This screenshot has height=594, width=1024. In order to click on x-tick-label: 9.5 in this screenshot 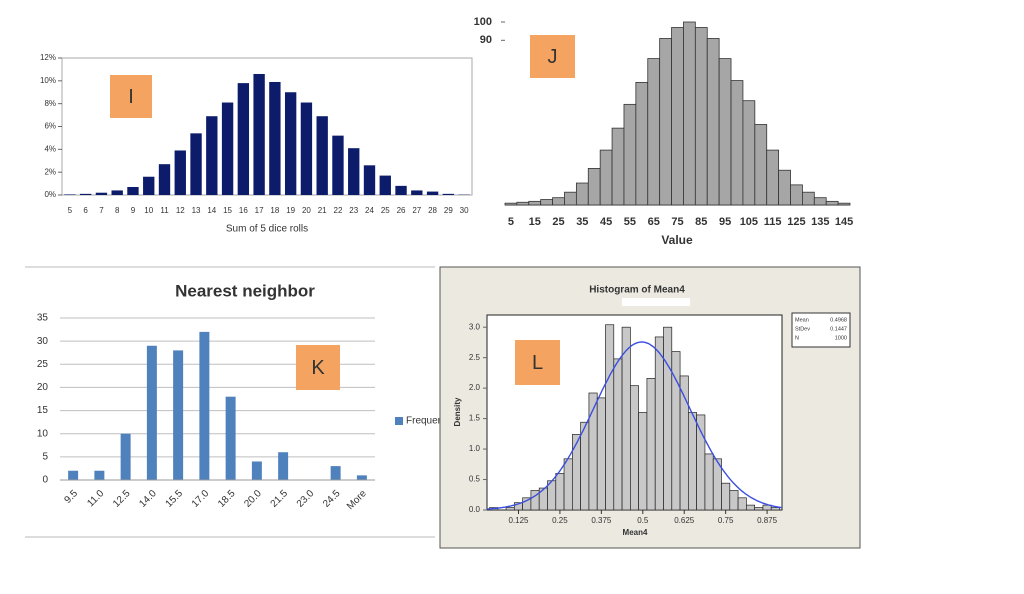, I will do `click(72, 497)`.